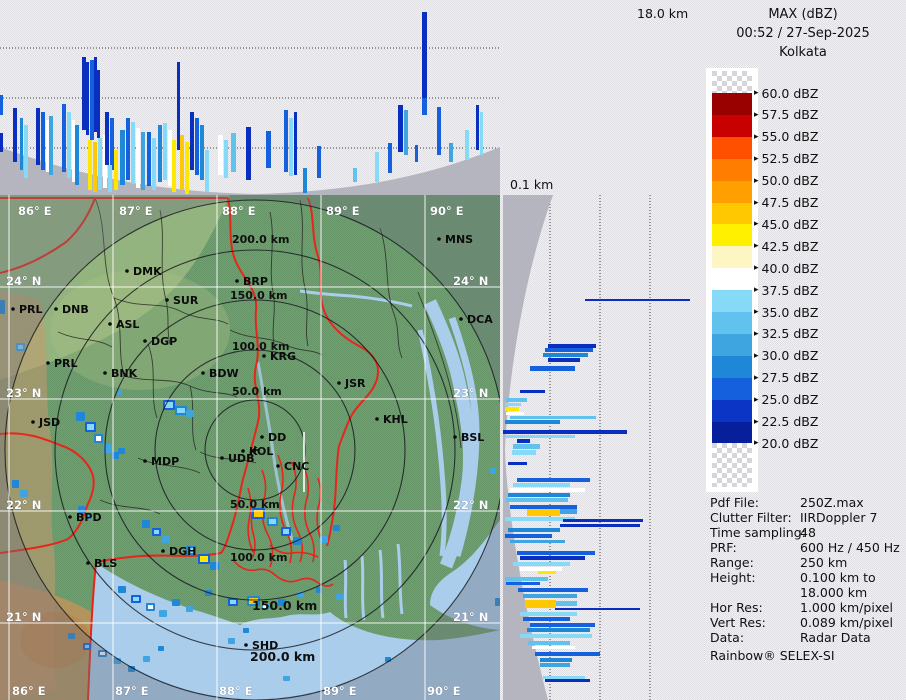 This screenshot has height=700, width=906. What do you see at coordinates (751, 517) in the screenshot?
I see `info-label: Clutter Filter:` at bounding box center [751, 517].